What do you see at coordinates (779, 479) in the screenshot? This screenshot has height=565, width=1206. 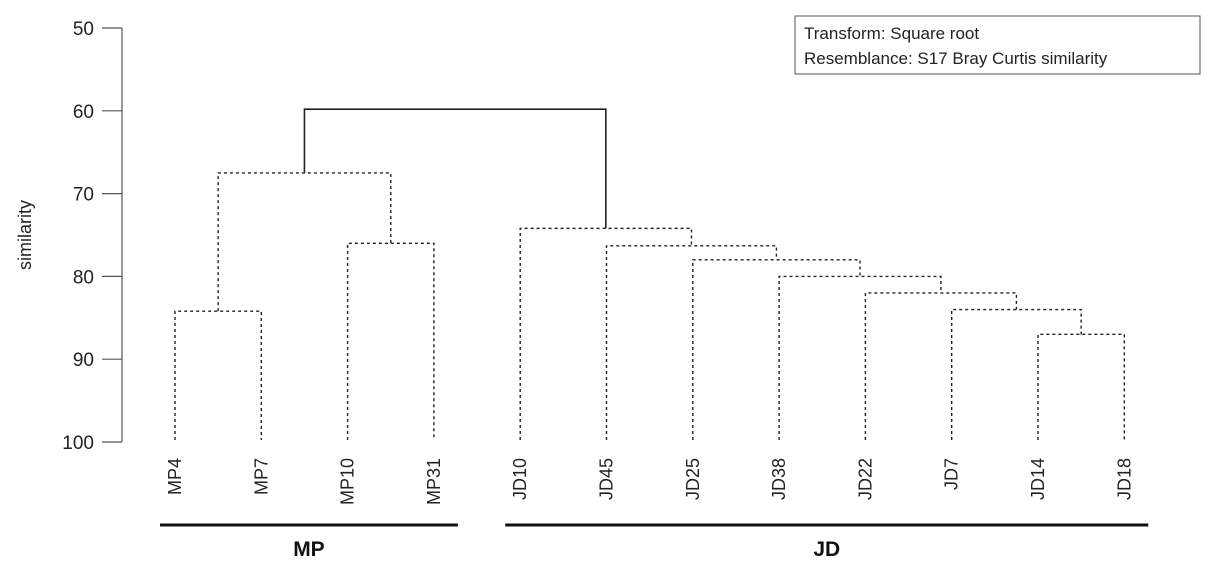 I see `leaf-label: JD38` at bounding box center [779, 479].